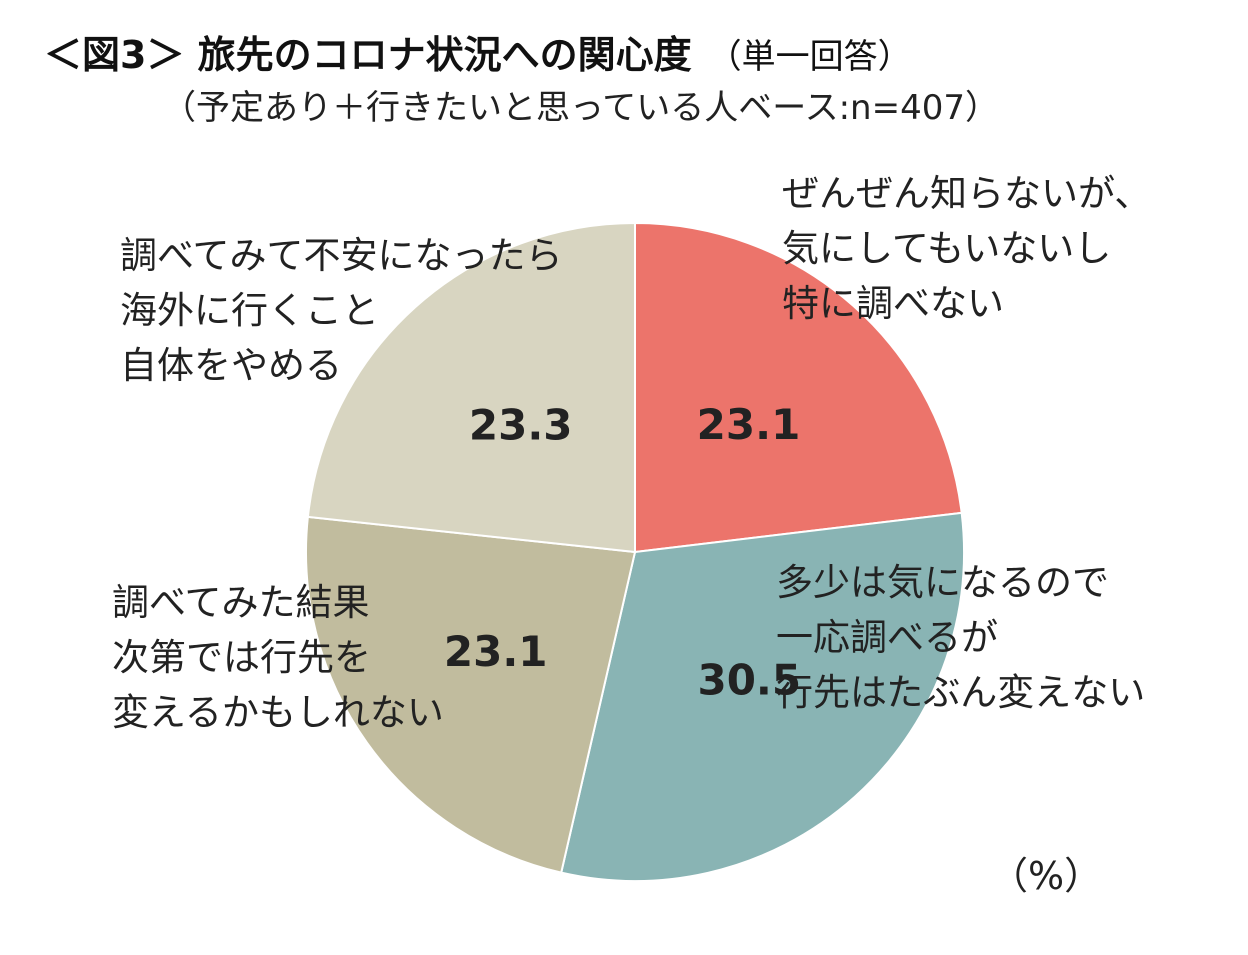 The width and height of the screenshot is (1248, 955). Describe the element at coordinates (249, 310) in the screenshot. I see `slice-label-line: 海外に行くこと` at that location.